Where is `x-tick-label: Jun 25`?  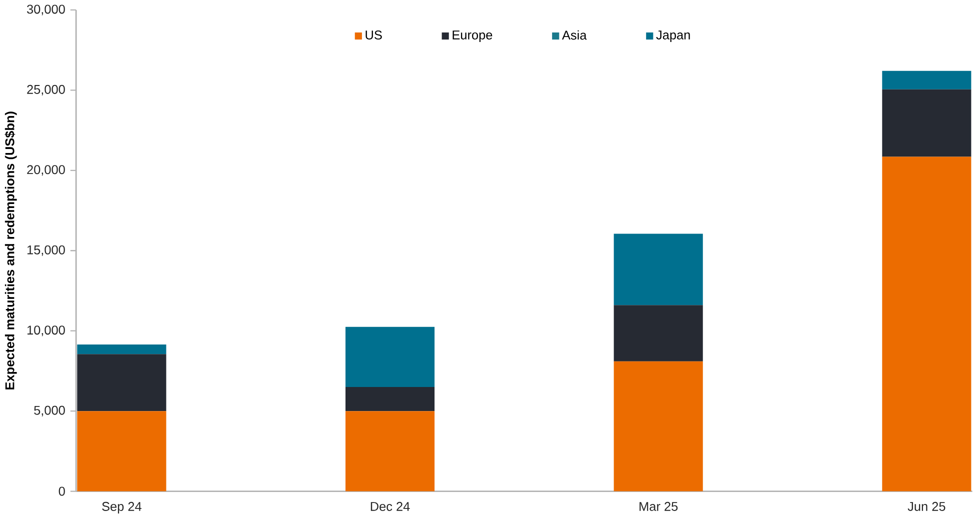 x-tick-label: Jun 25 is located at coordinates (927, 506).